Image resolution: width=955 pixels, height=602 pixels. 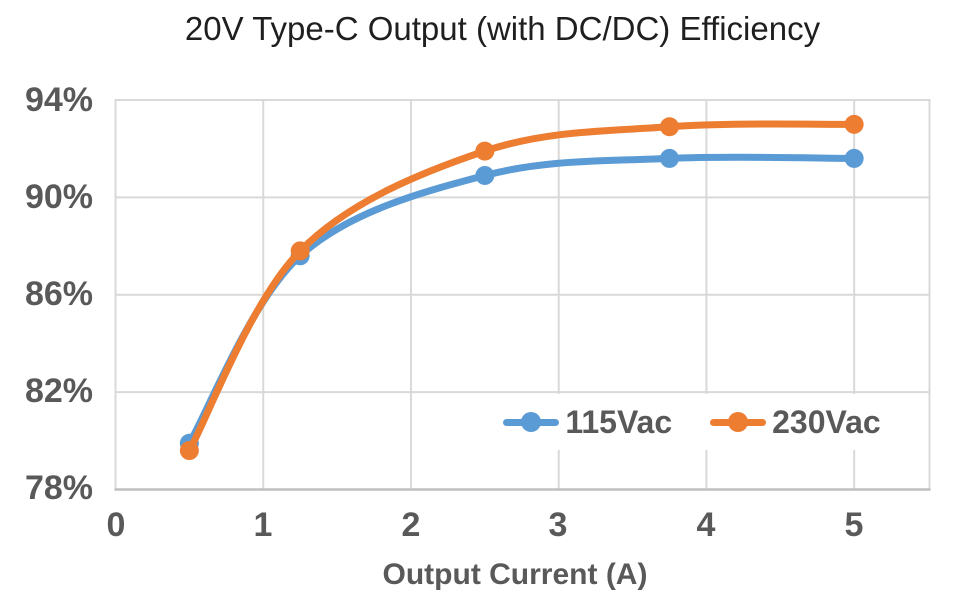 I want to click on y-tick-label-86: 86%, so click(x=58, y=294).